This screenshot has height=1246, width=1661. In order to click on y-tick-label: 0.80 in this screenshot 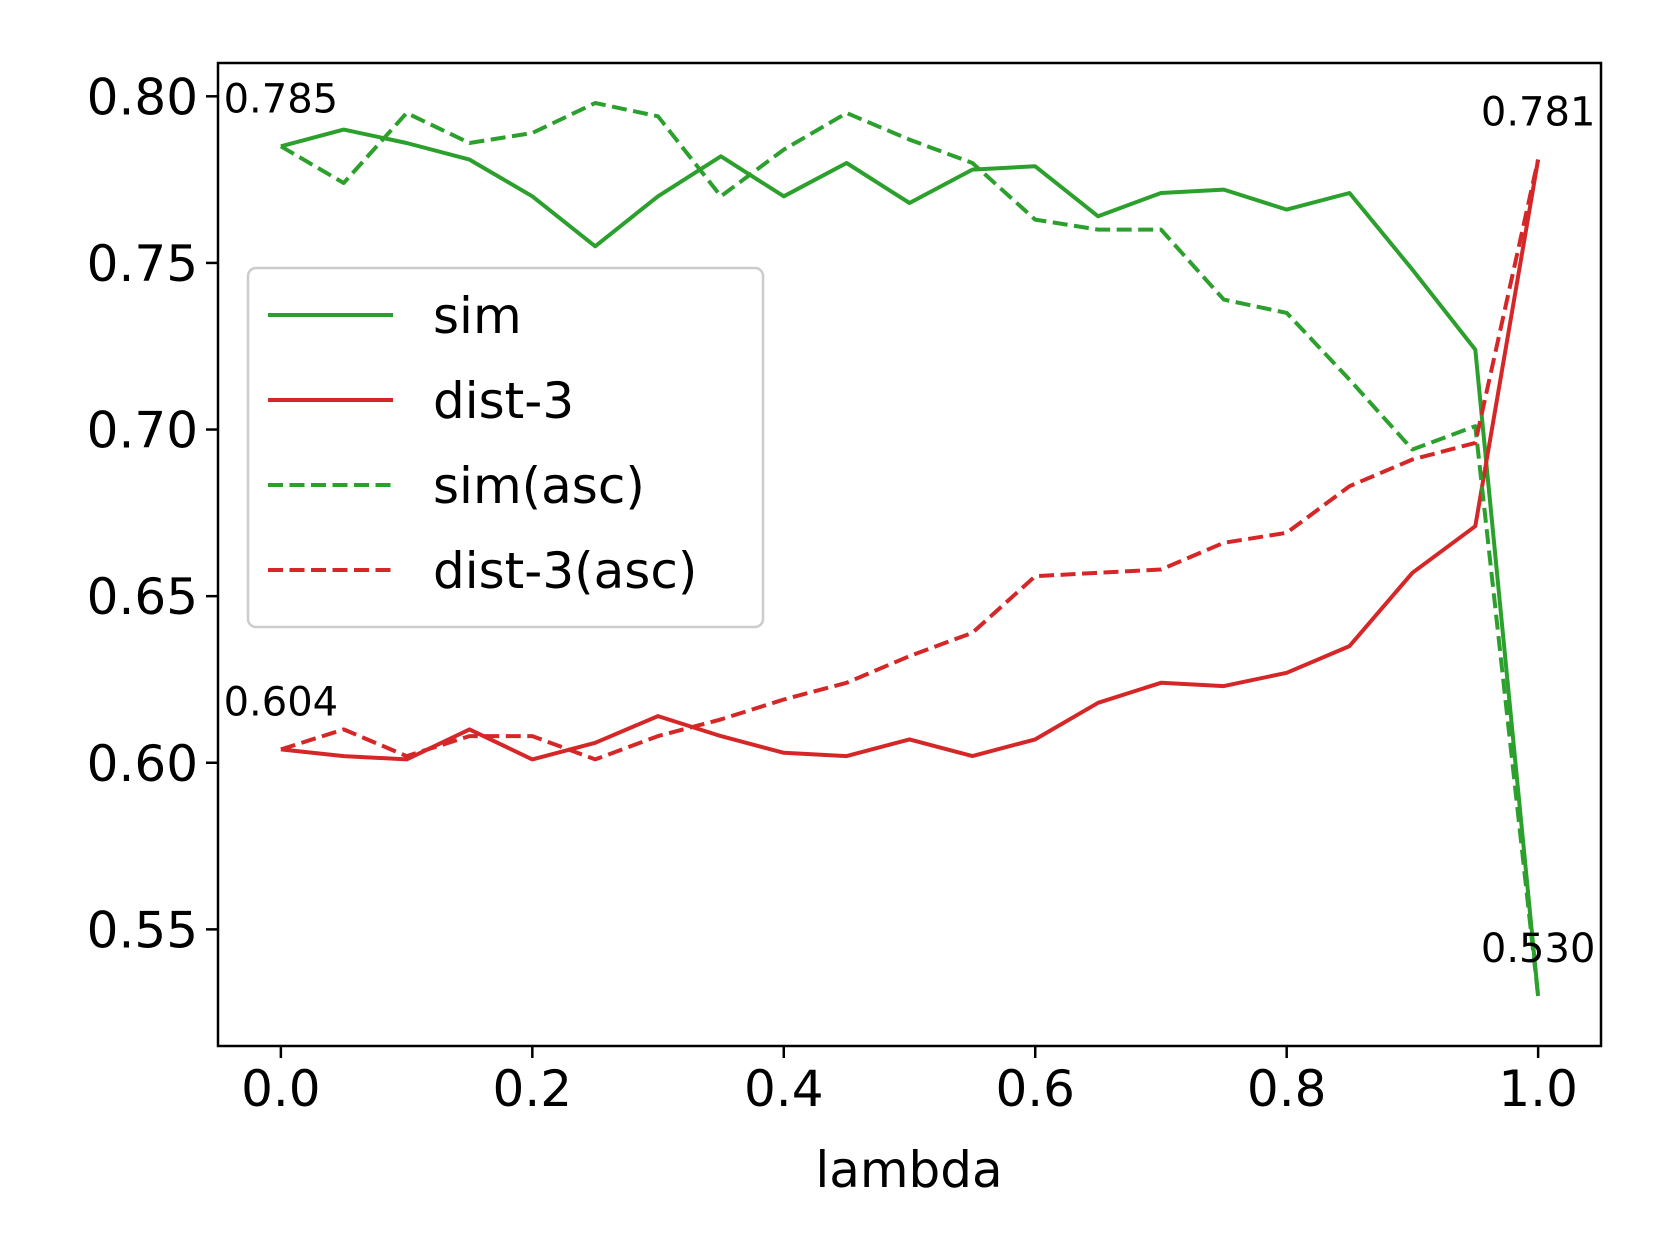, I will do `click(142, 97)`.